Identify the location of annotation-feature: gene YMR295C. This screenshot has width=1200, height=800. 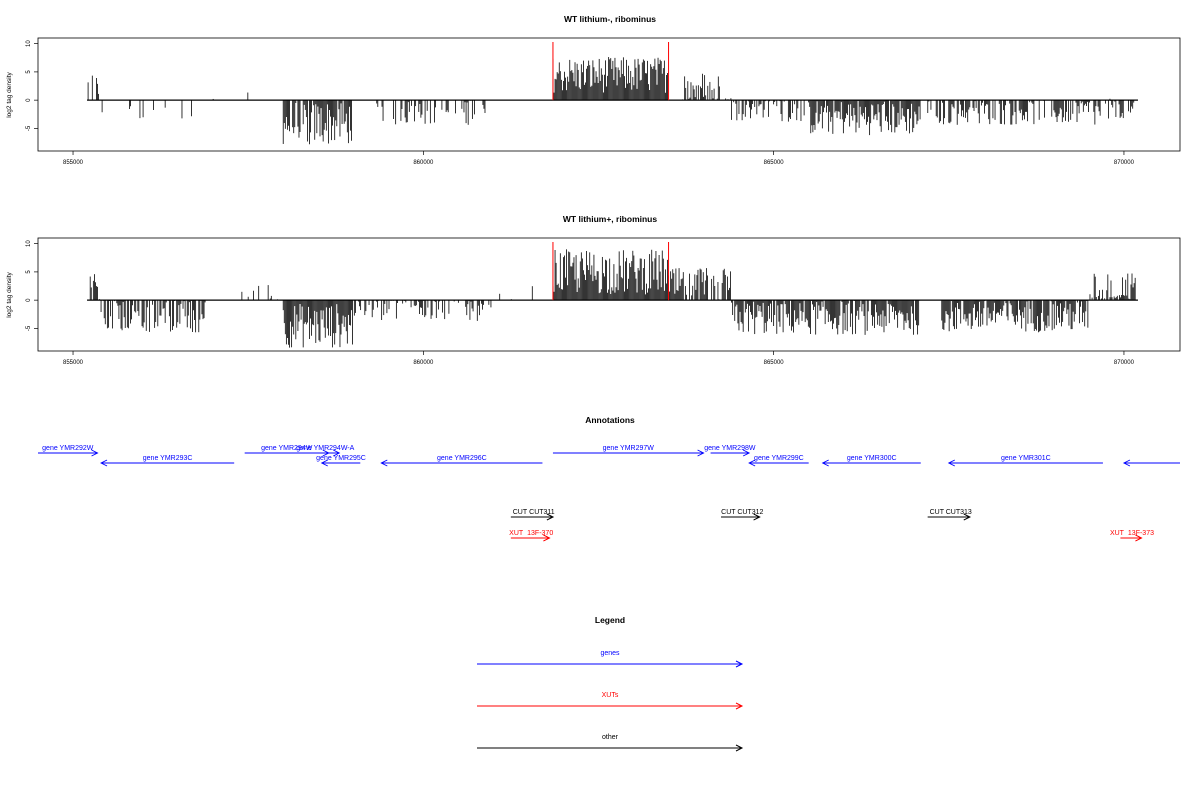
(341, 461).